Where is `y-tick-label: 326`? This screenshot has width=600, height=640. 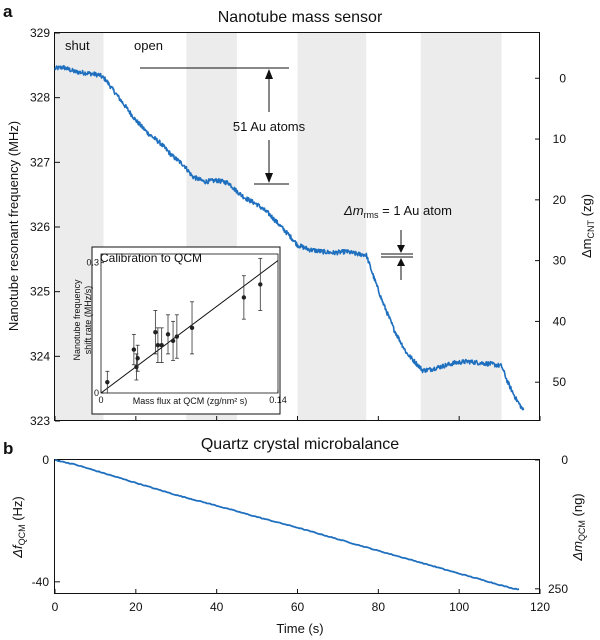 y-tick-label: 326 is located at coordinates (40, 227).